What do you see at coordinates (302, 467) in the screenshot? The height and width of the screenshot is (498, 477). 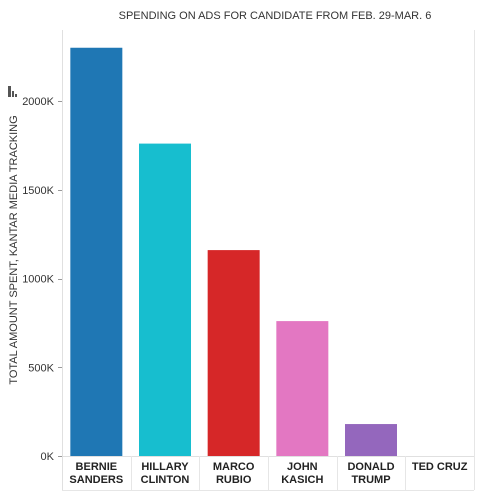 I see `x-tick-label: JOHN` at bounding box center [302, 467].